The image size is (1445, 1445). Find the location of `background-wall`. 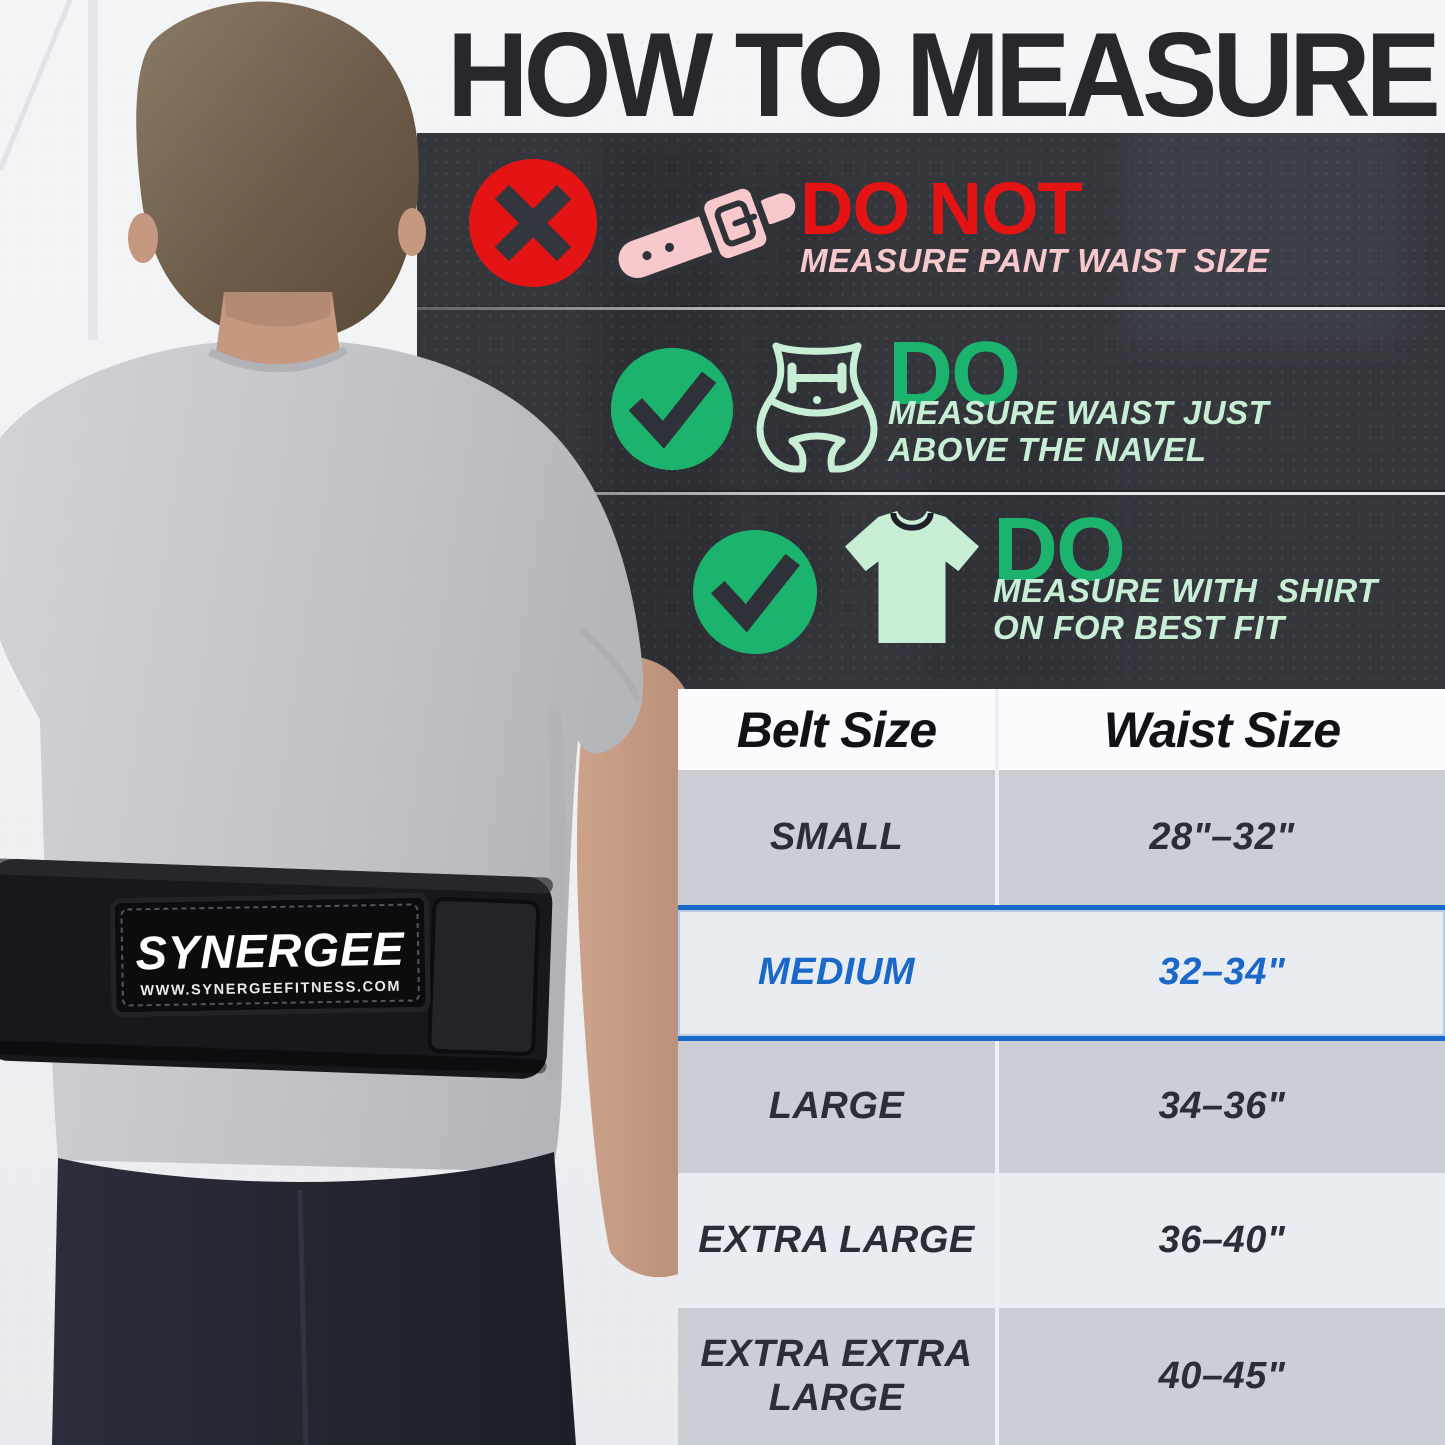

background-wall is located at coordinates (49, 170).